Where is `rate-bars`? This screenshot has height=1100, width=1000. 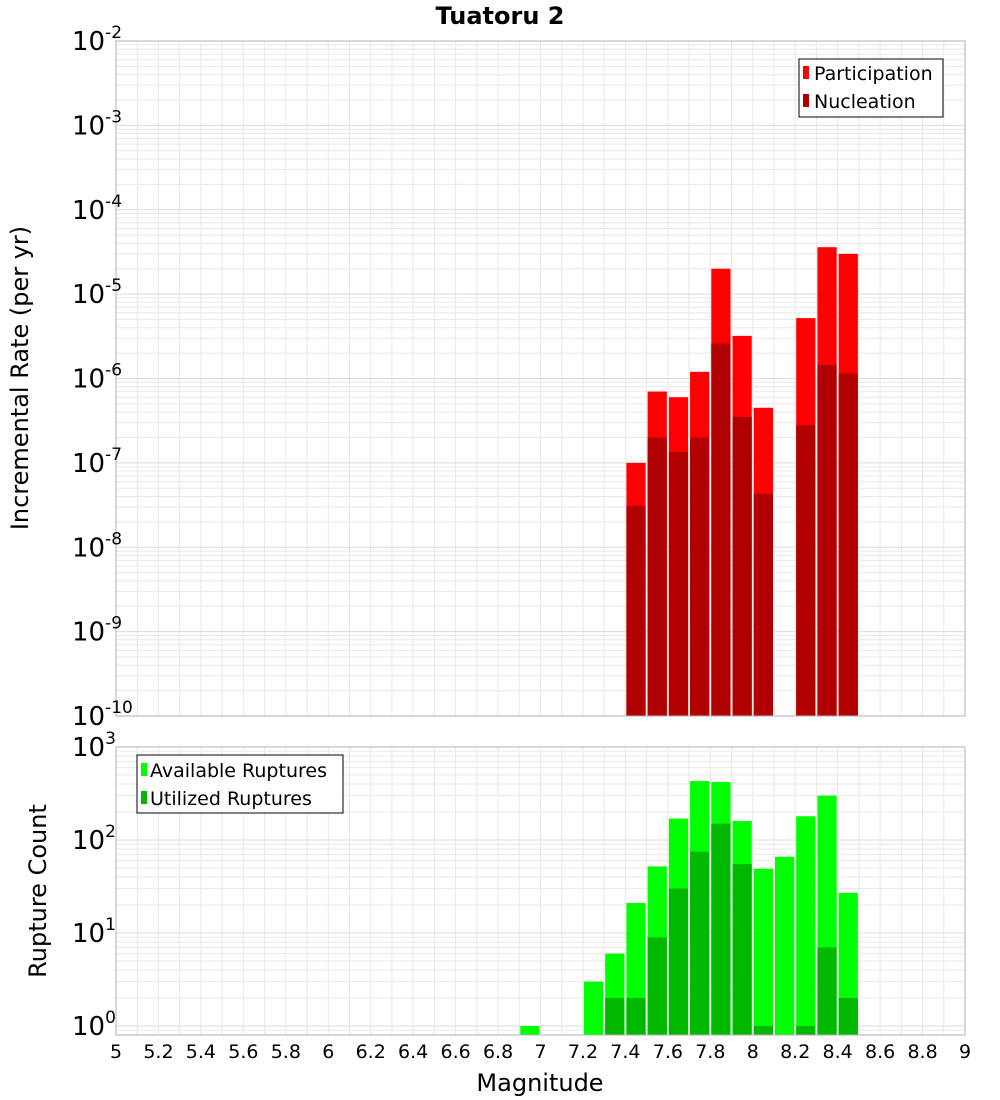
rate-bars is located at coordinates (742, 481).